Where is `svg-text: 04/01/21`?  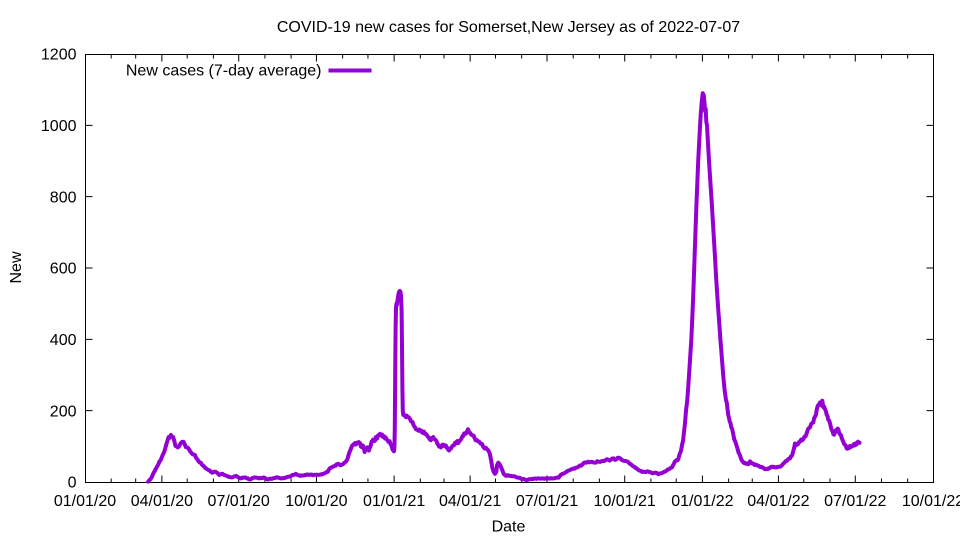 svg-text: 04/01/21 is located at coordinates (470, 501).